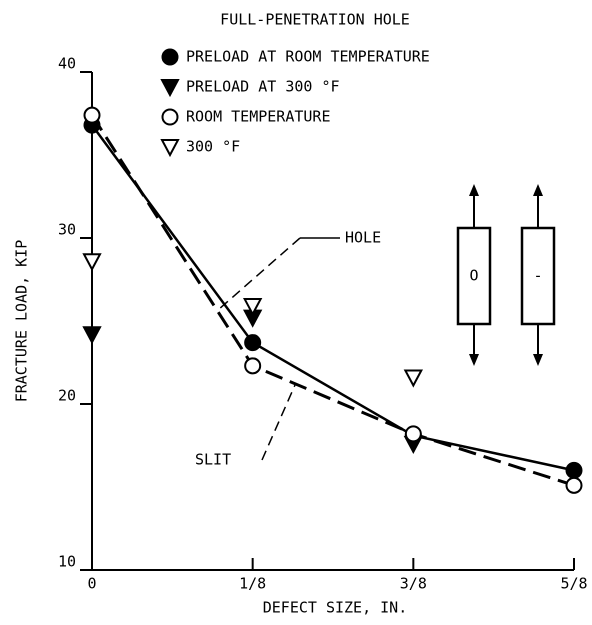 The height and width of the screenshot is (625, 592). What do you see at coordinates (278, 422) in the screenshot?
I see `slit-leader` at bounding box center [278, 422].